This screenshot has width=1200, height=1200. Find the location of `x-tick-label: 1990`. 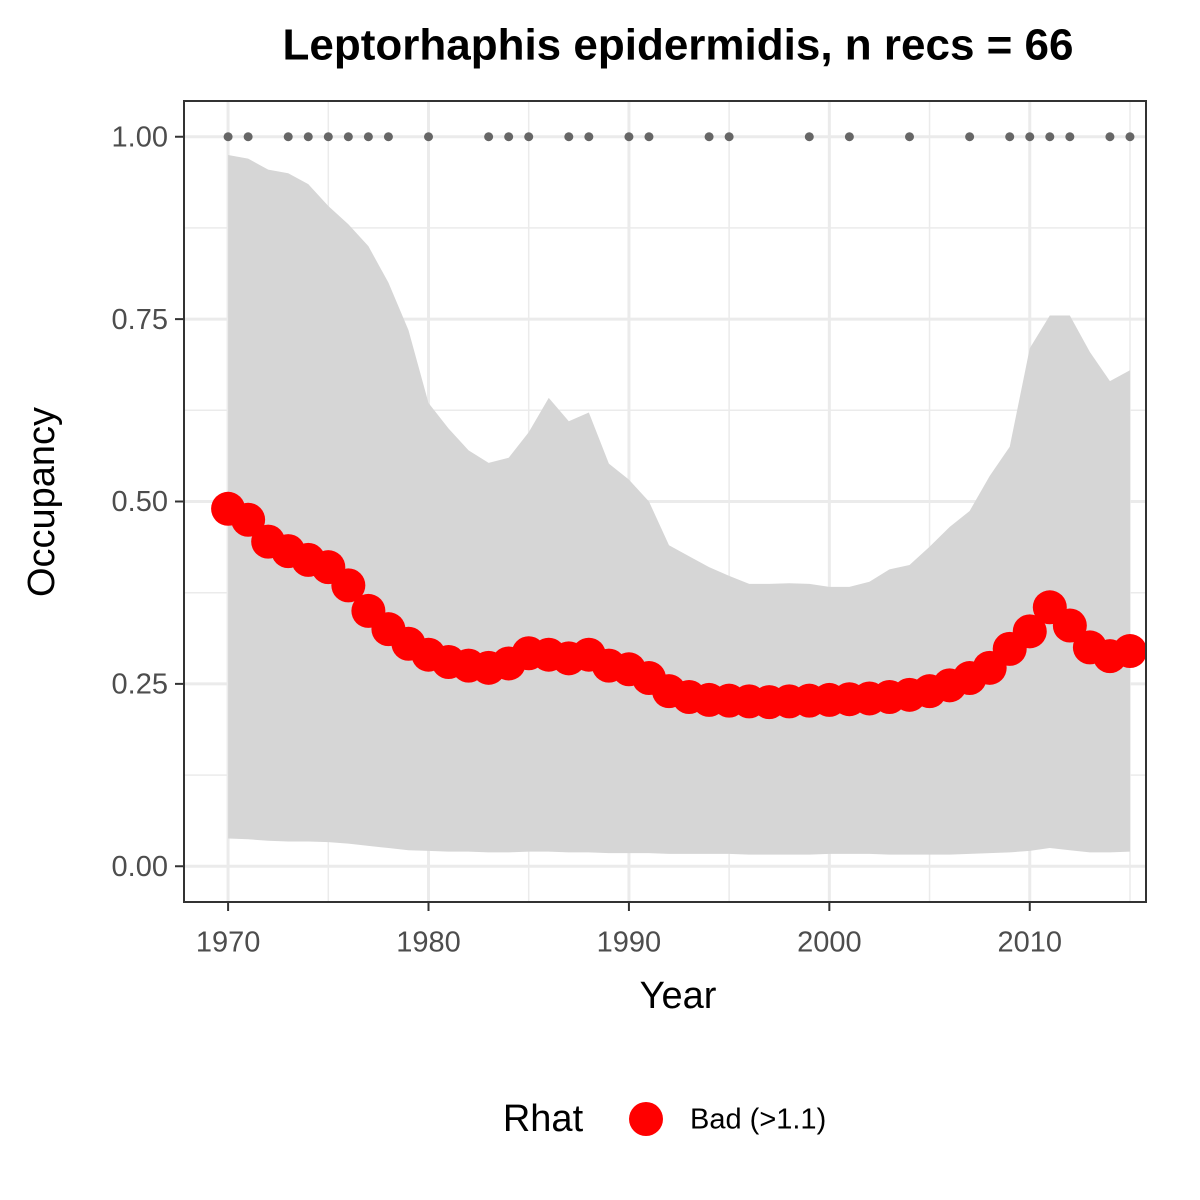

x-tick-label: 1990 is located at coordinates (629, 943).